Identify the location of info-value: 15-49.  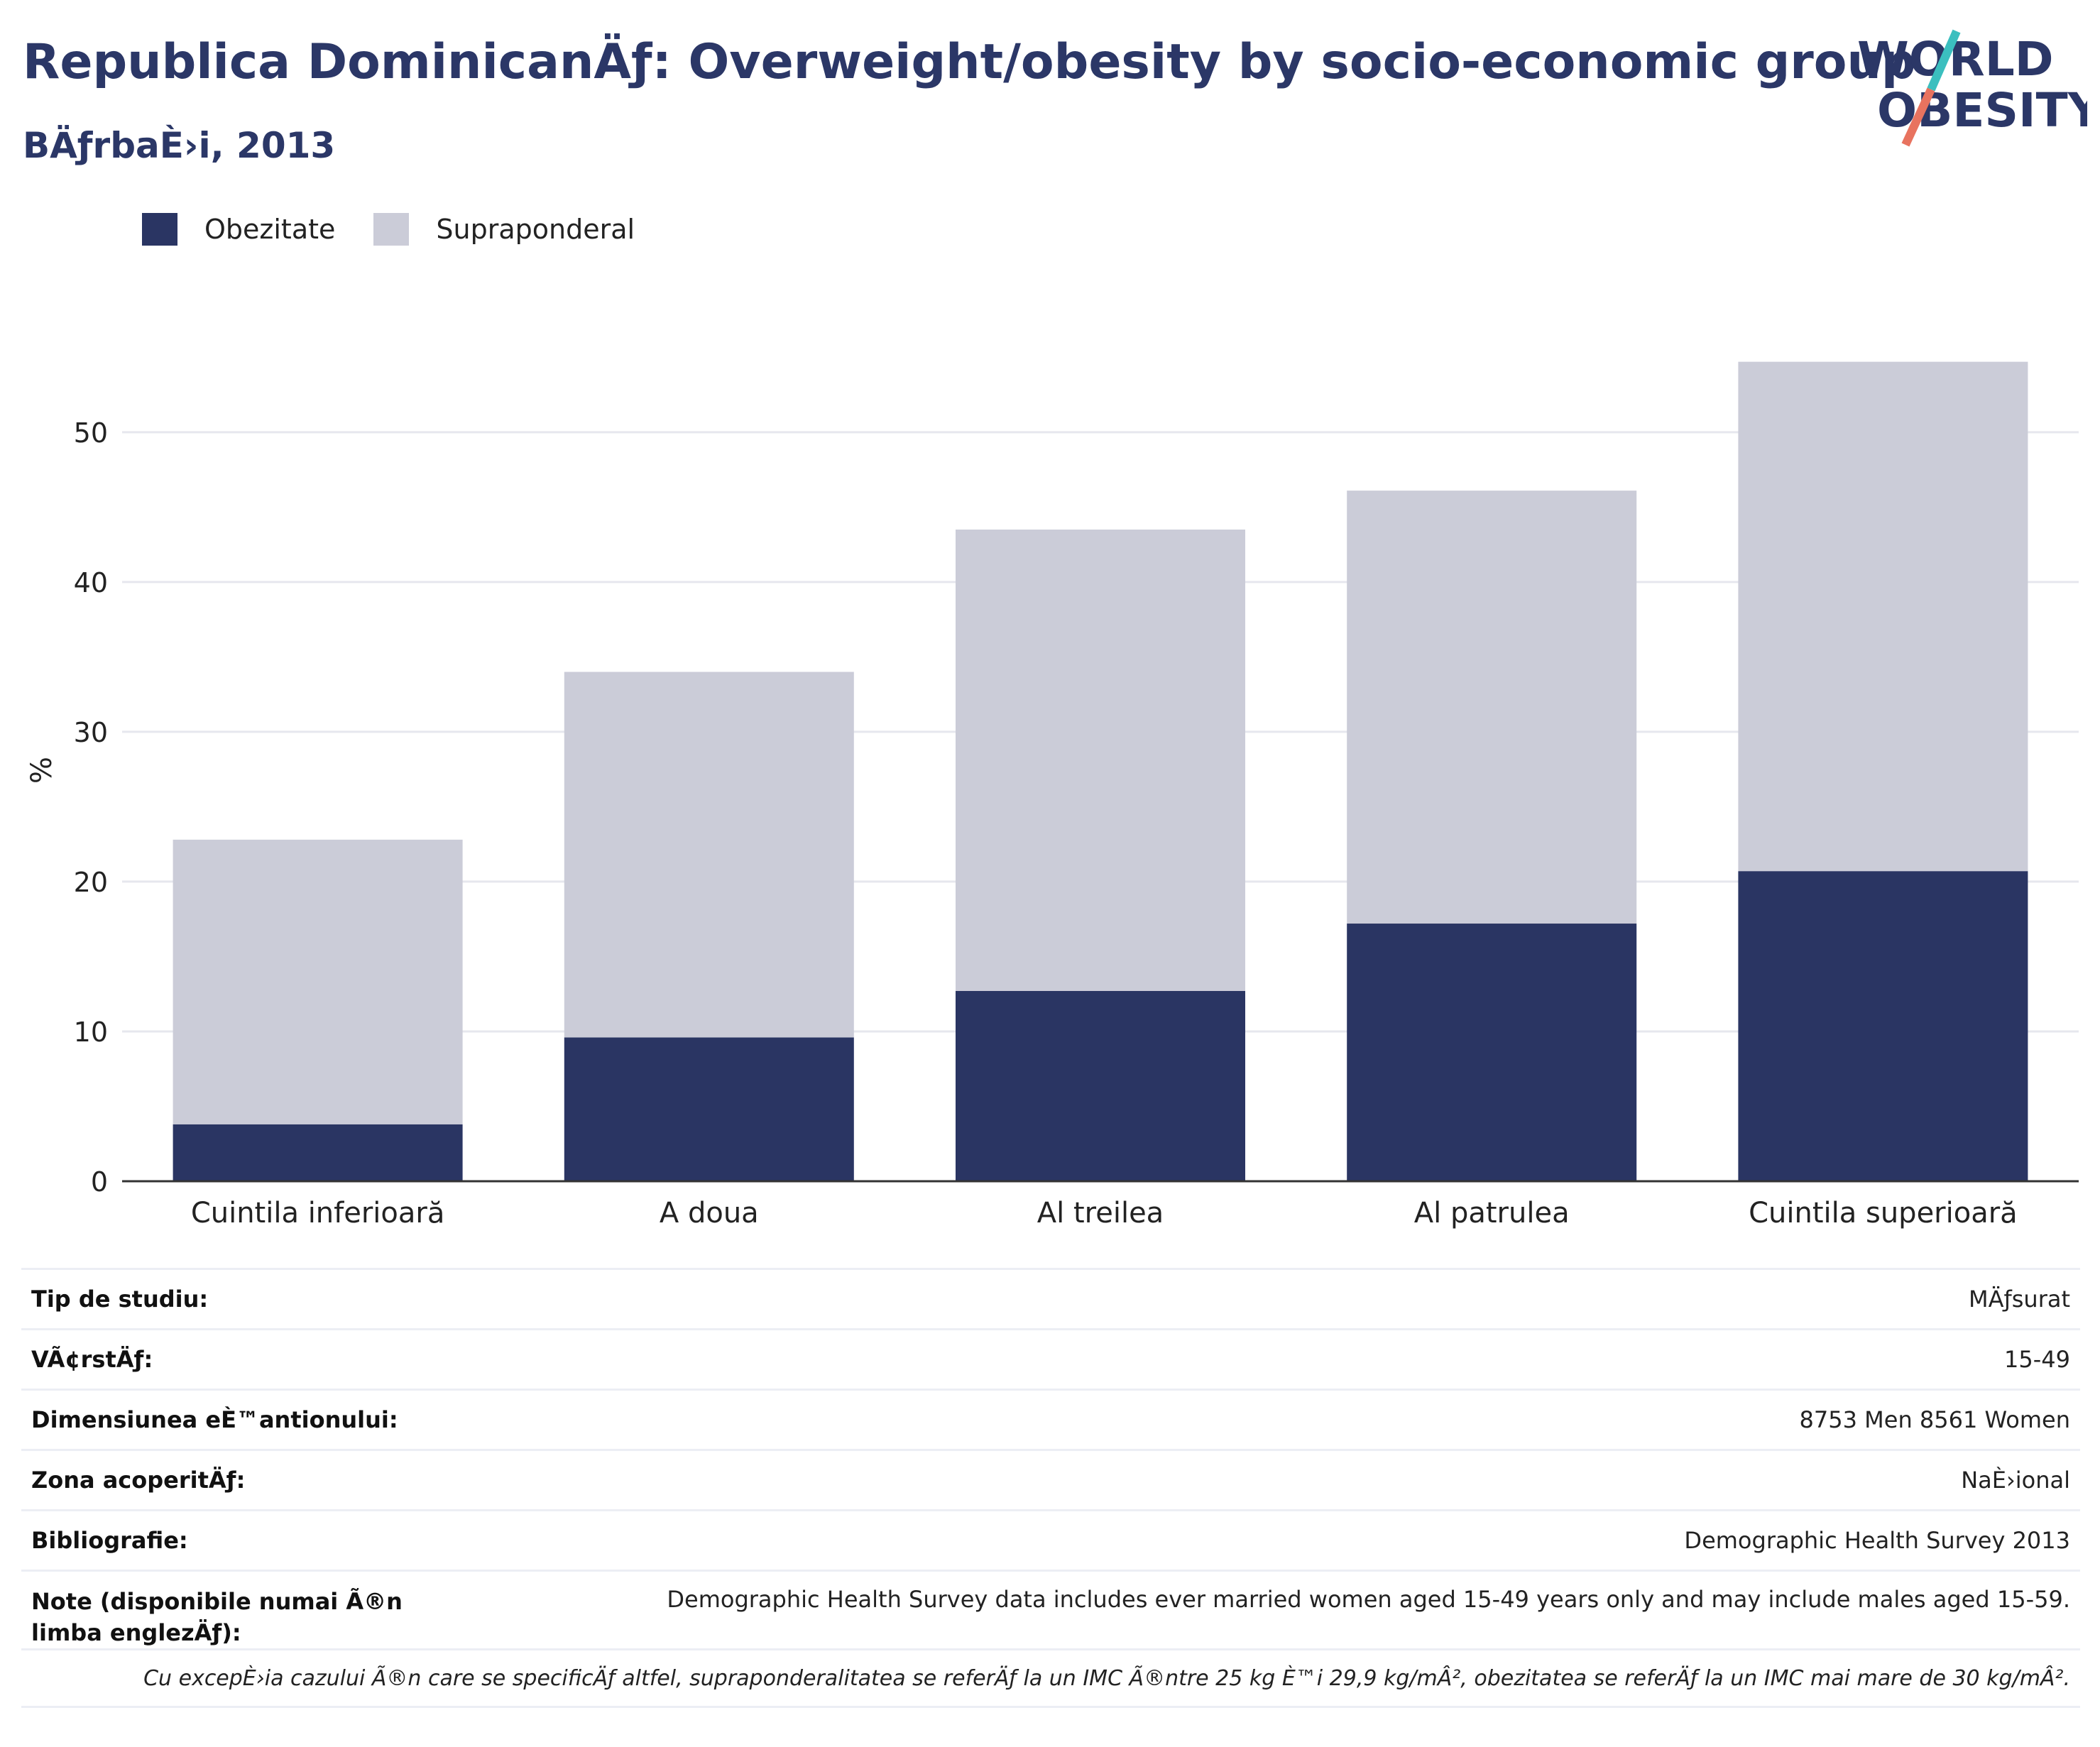
(2037, 1359).